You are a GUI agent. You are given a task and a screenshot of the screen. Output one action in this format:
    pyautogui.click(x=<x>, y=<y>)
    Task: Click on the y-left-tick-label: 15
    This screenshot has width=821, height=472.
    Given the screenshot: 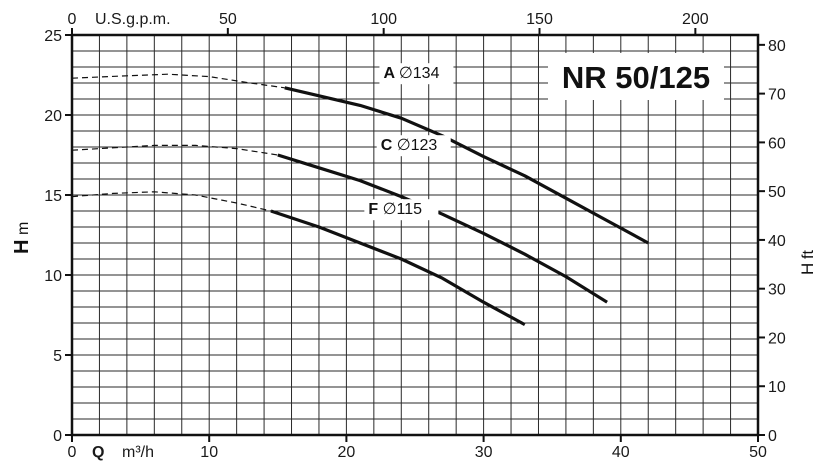 What is the action you would take?
    pyautogui.click(x=53, y=196)
    